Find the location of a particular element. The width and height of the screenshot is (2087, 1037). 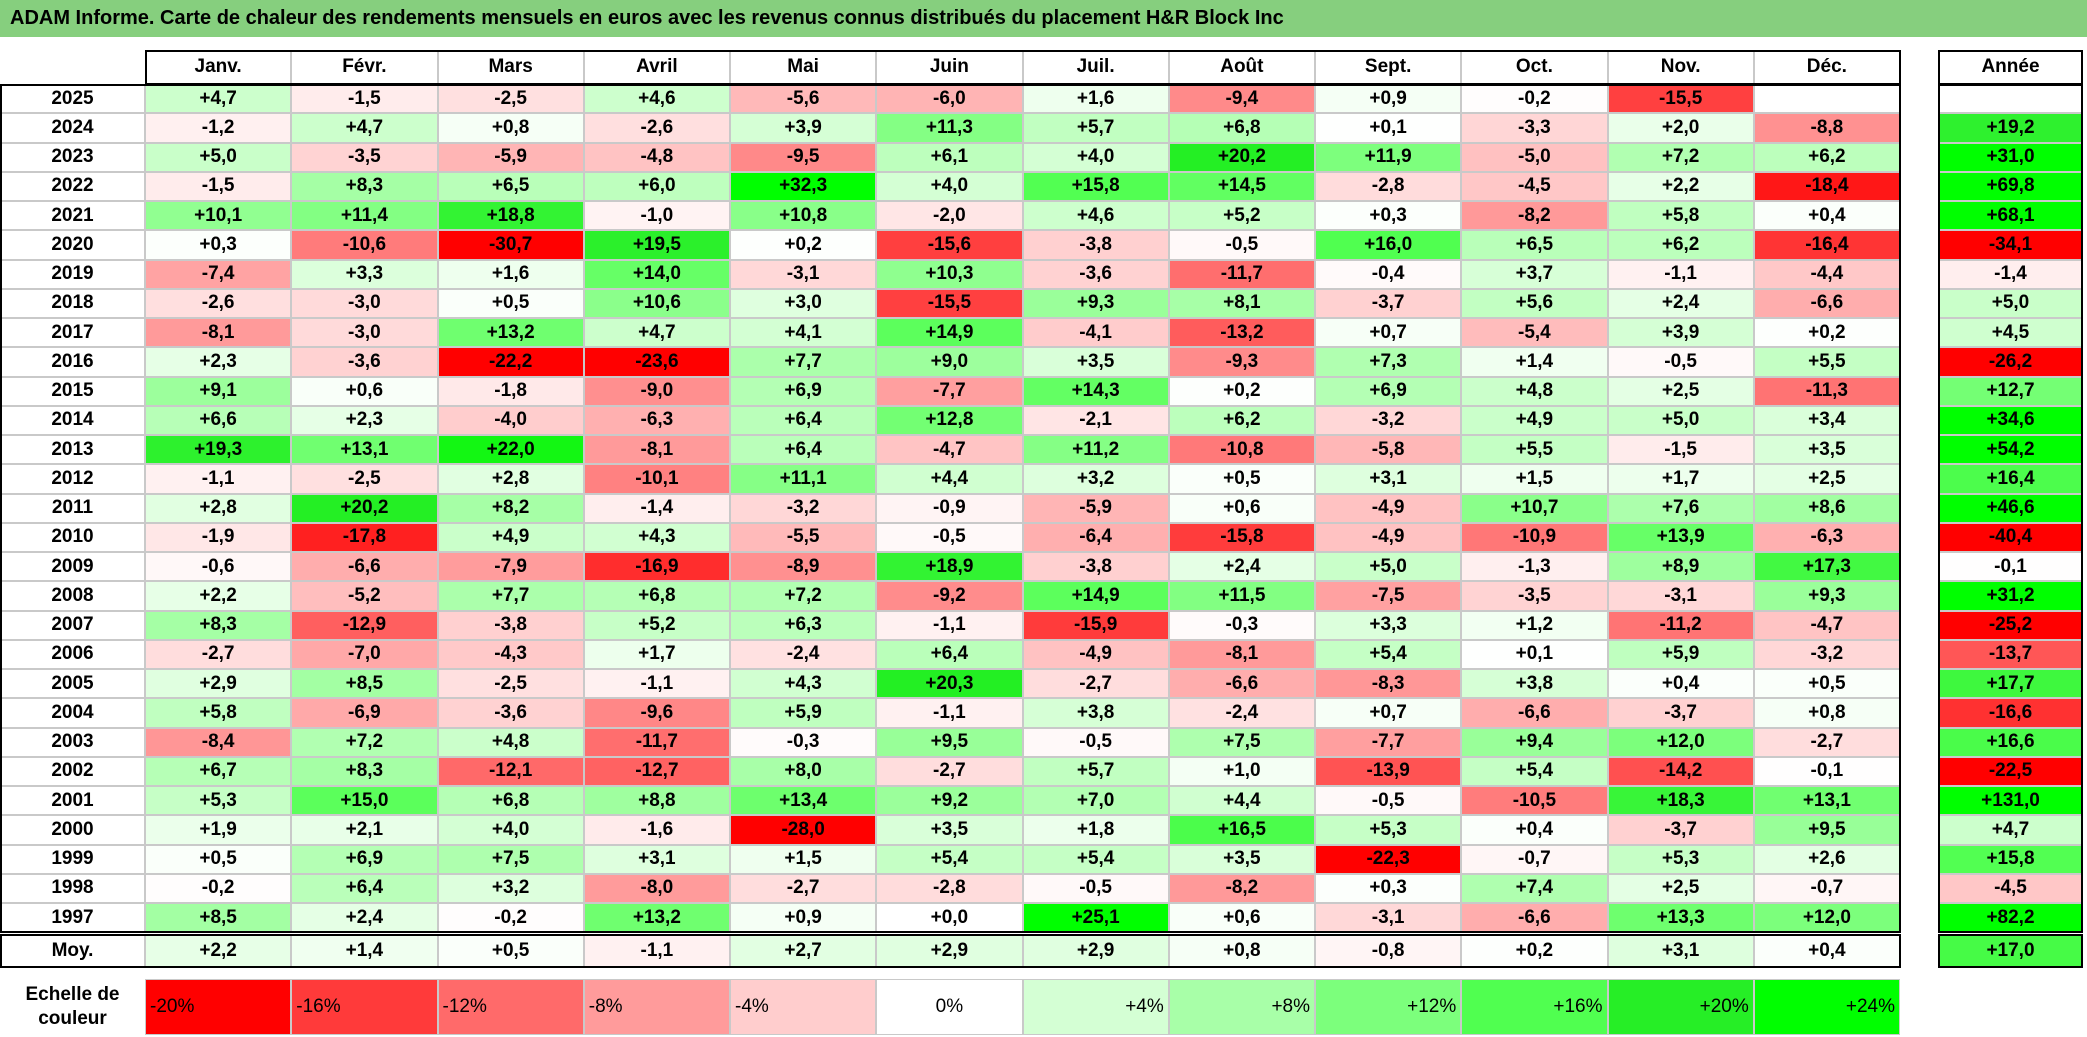

cell-label: +25,1 is located at coordinates (1095, 917).